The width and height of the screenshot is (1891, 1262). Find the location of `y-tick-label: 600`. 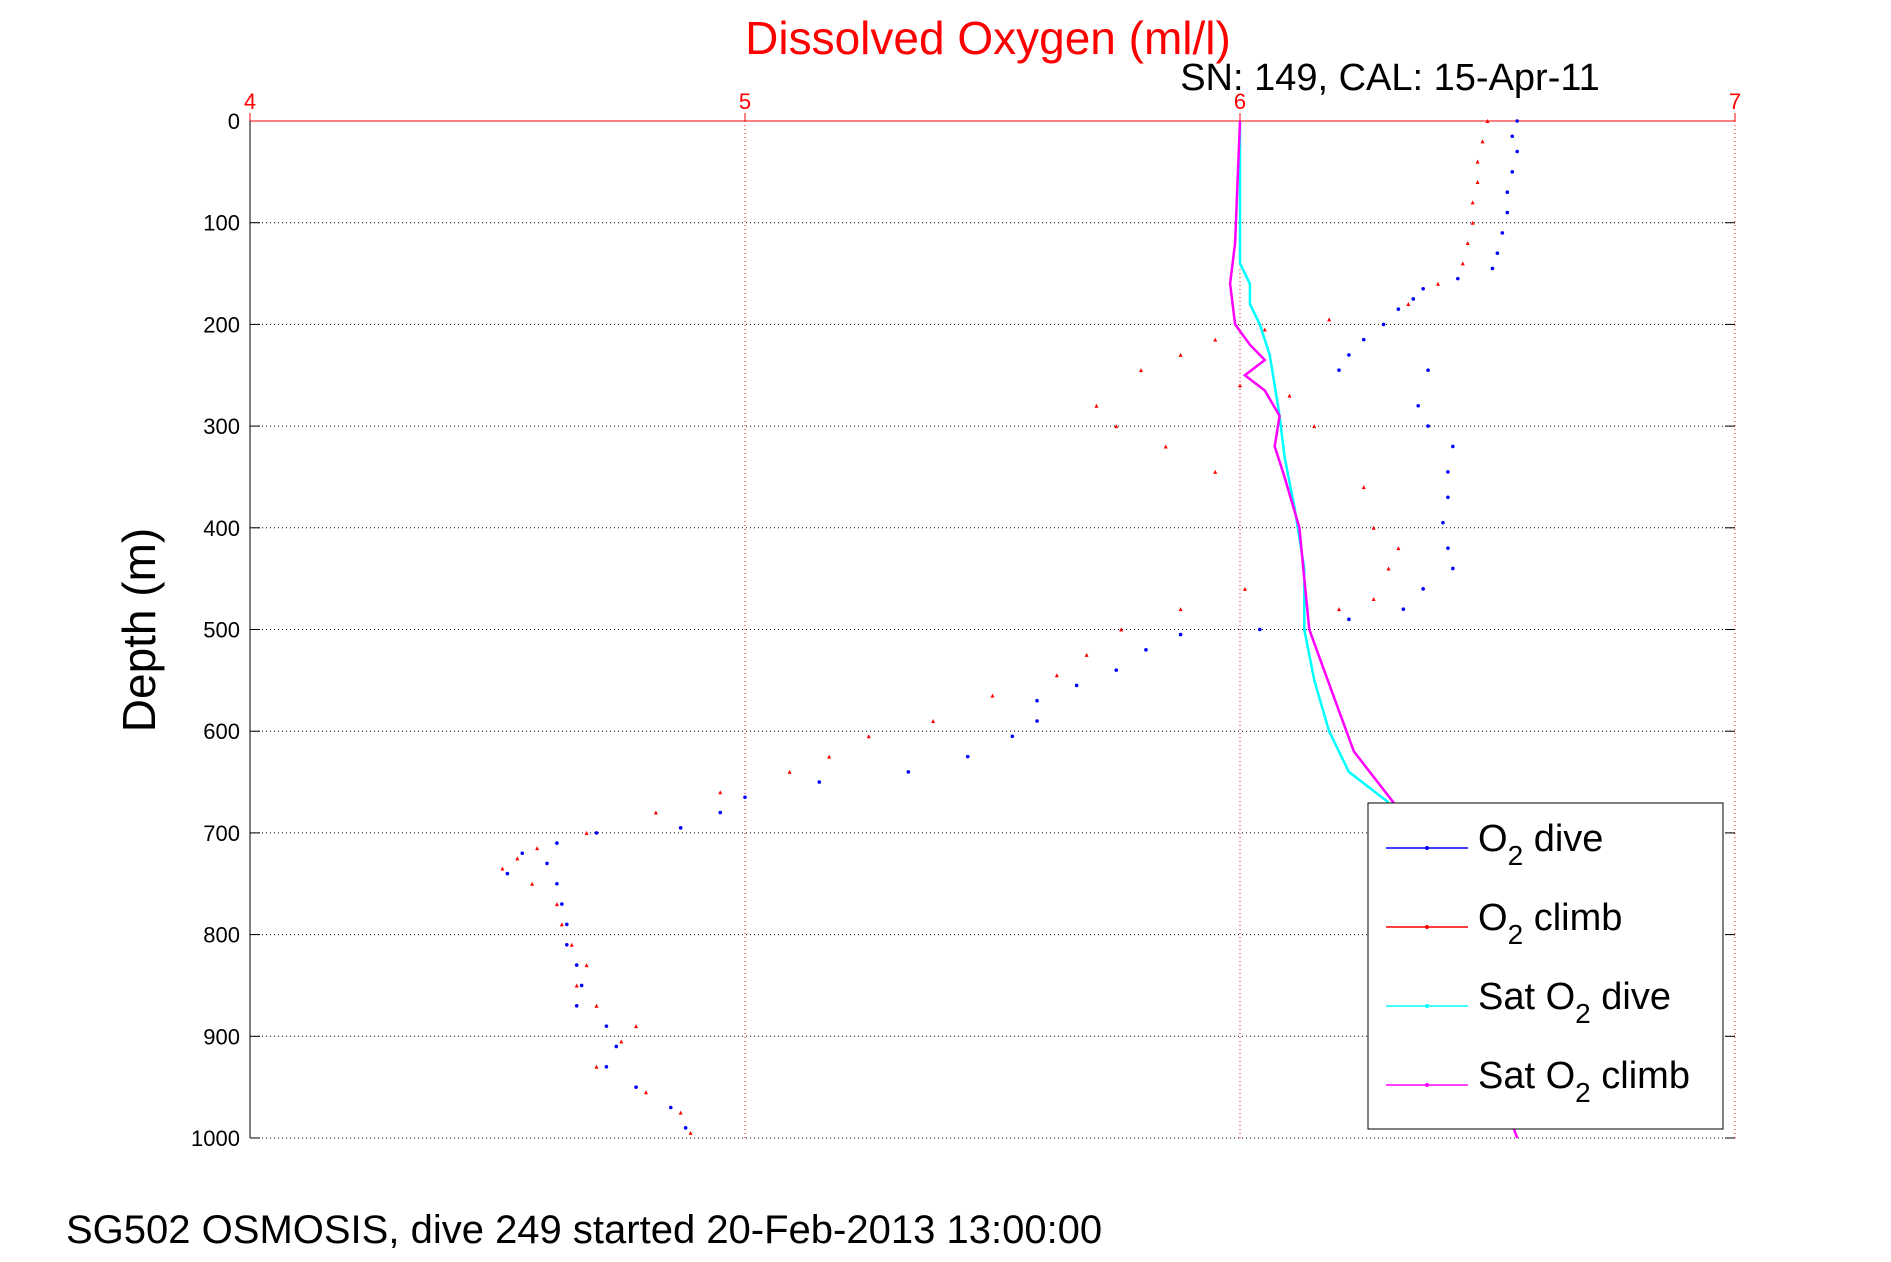

y-tick-label: 600 is located at coordinates (221, 731).